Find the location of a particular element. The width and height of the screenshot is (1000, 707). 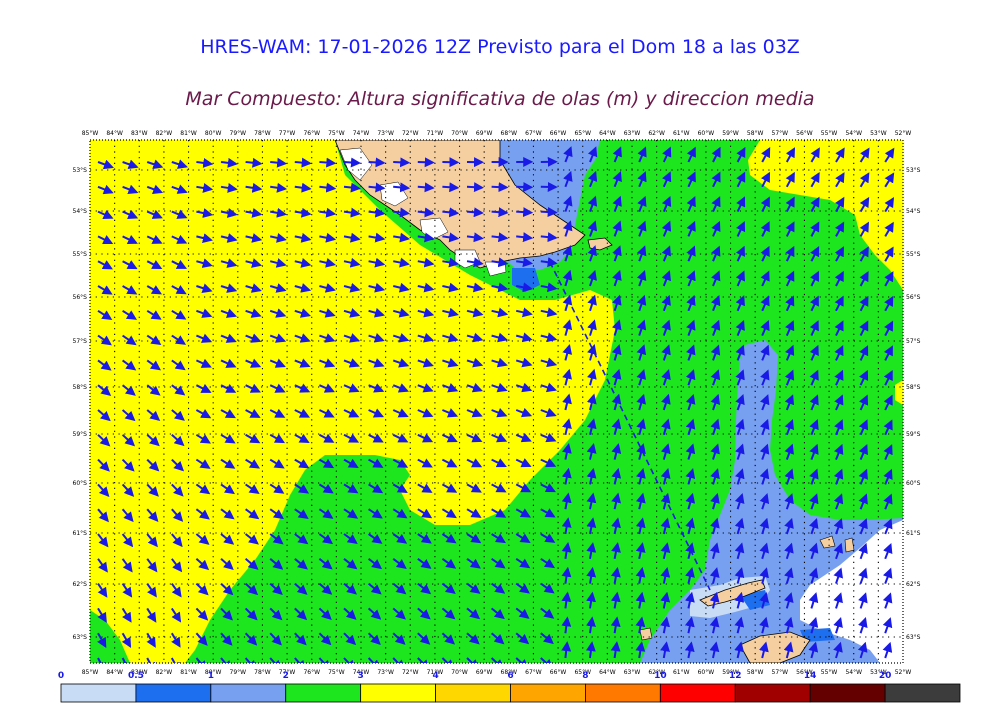

legend-tick-label: 0.5 is located at coordinates (136, 676).